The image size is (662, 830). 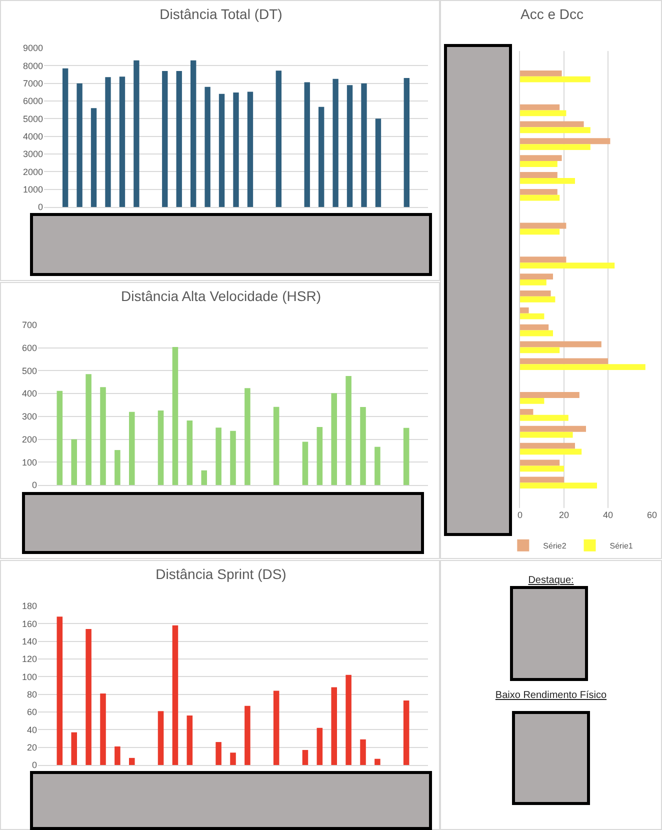 I want to click on y-tick-label: 140, so click(x=29, y=641).